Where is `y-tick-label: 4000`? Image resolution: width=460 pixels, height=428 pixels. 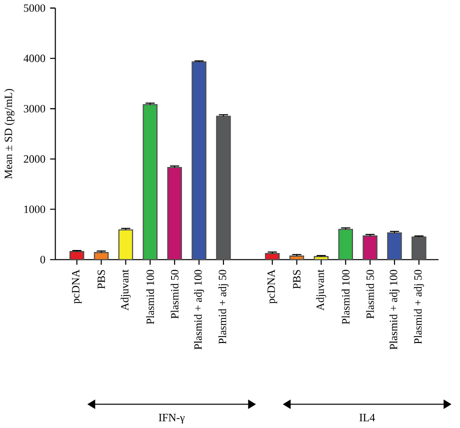 y-tick-label: 4000 is located at coordinates (35, 58).